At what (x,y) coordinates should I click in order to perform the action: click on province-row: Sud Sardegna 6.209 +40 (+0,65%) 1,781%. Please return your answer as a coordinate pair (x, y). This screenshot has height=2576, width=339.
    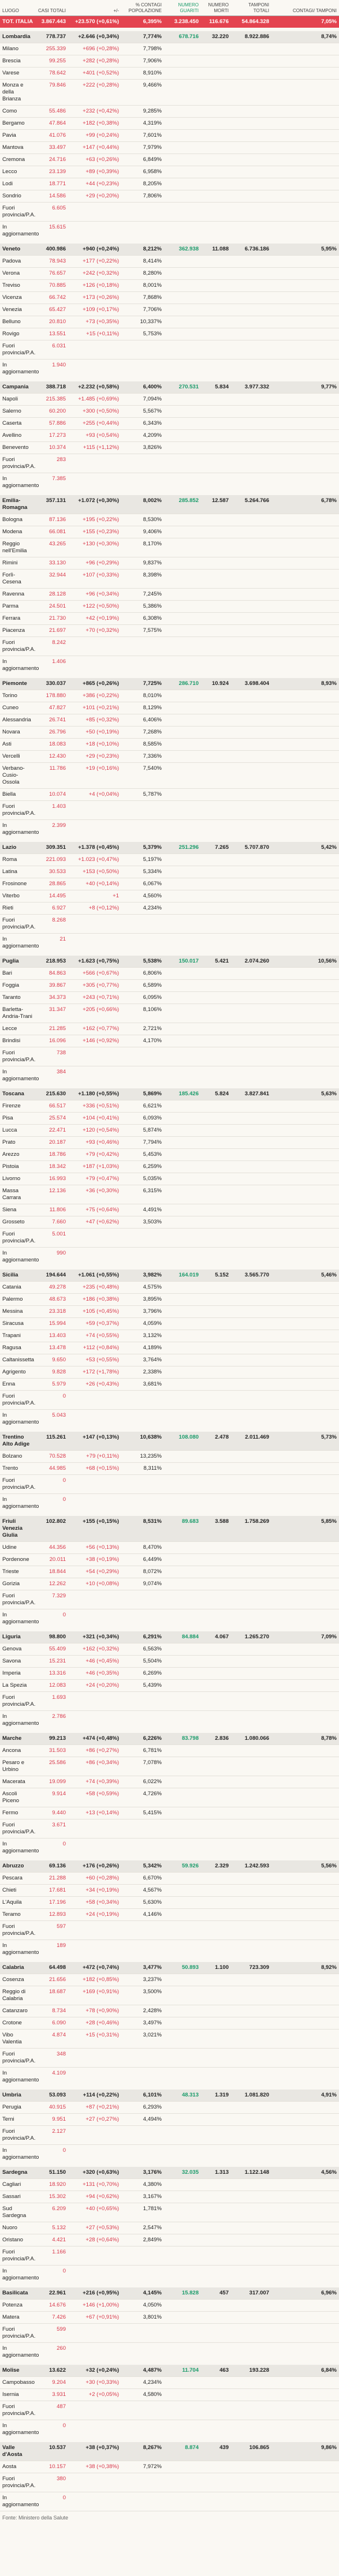
    Looking at the image, I should click on (169, 2212).